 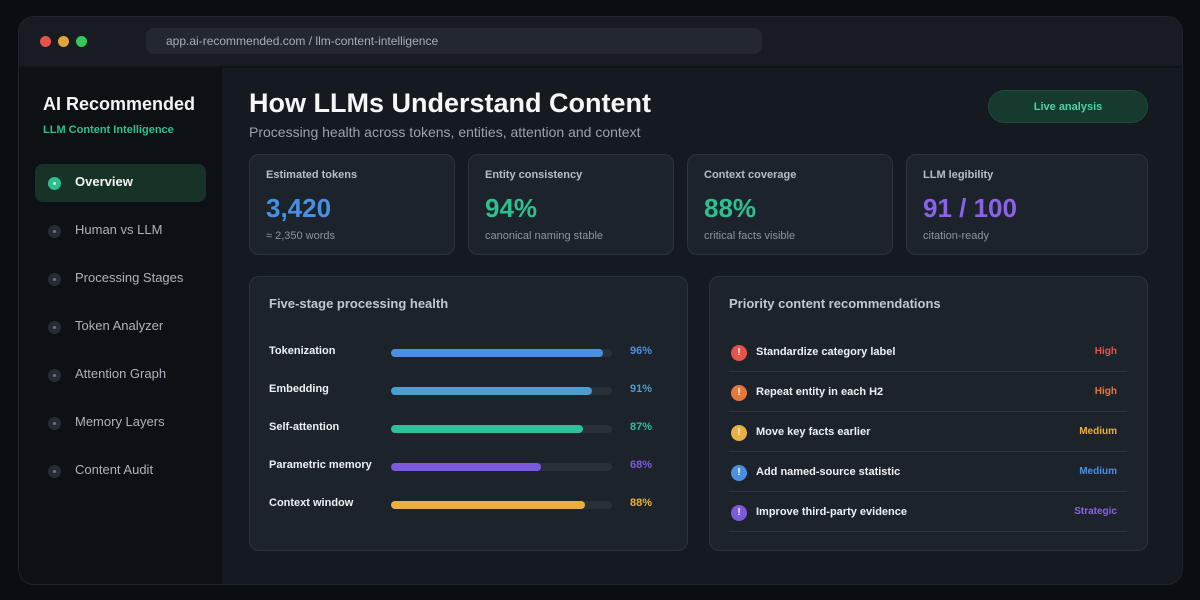 I want to click on recommendation-item: ! Improve third-party evidence Strategic, so click(x=928, y=512).